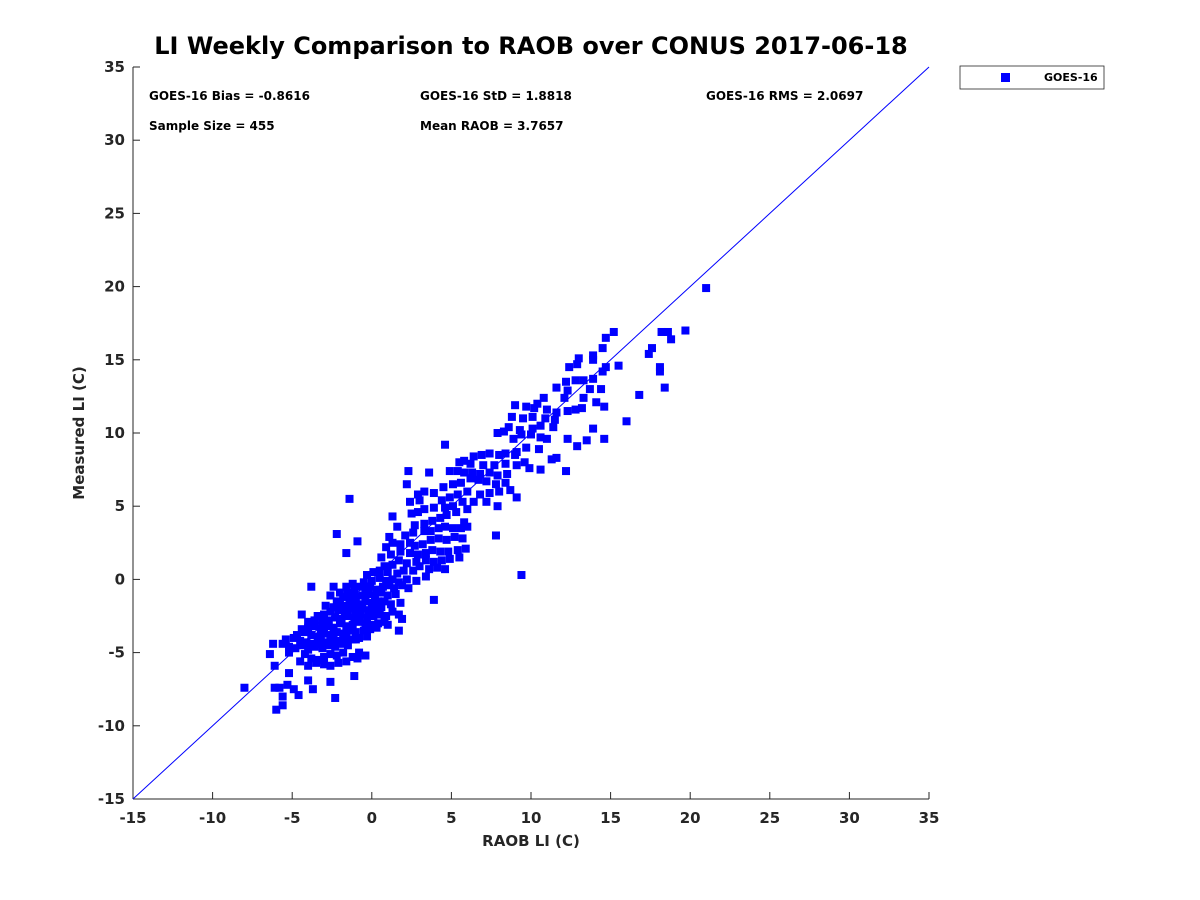 The width and height of the screenshot is (1200, 900). I want to click on legend-label-goes16: GOES-16, so click(1071, 77).